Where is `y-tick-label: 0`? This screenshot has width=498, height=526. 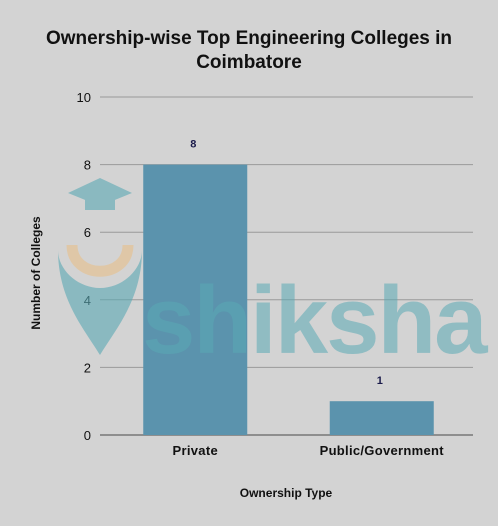 y-tick-label: 0 is located at coordinates (87, 435).